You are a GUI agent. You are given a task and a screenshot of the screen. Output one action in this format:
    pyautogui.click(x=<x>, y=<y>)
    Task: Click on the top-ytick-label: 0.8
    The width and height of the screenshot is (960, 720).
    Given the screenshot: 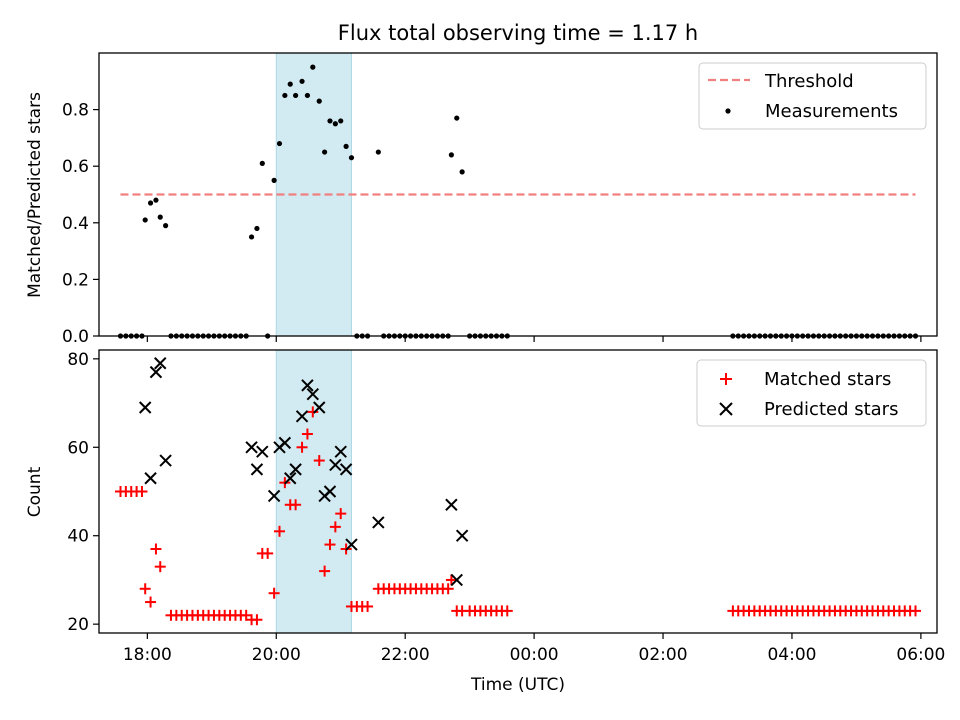 What is the action you would take?
    pyautogui.click(x=75, y=111)
    